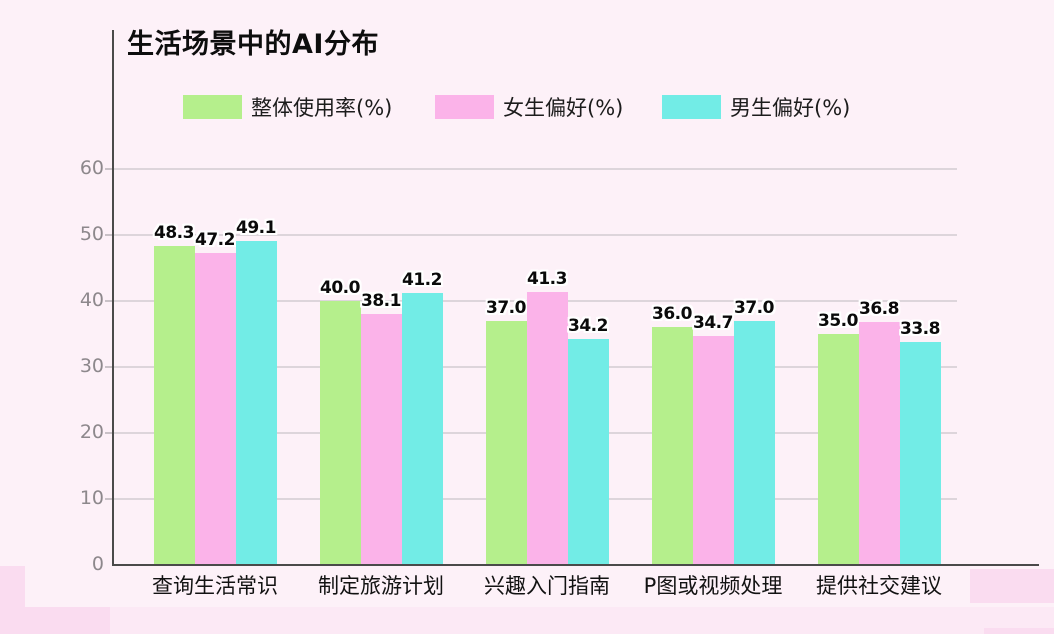  What do you see at coordinates (381, 586) in the screenshot?
I see `x-tick-label-2: 制定旅游计划` at bounding box center [381, 586].